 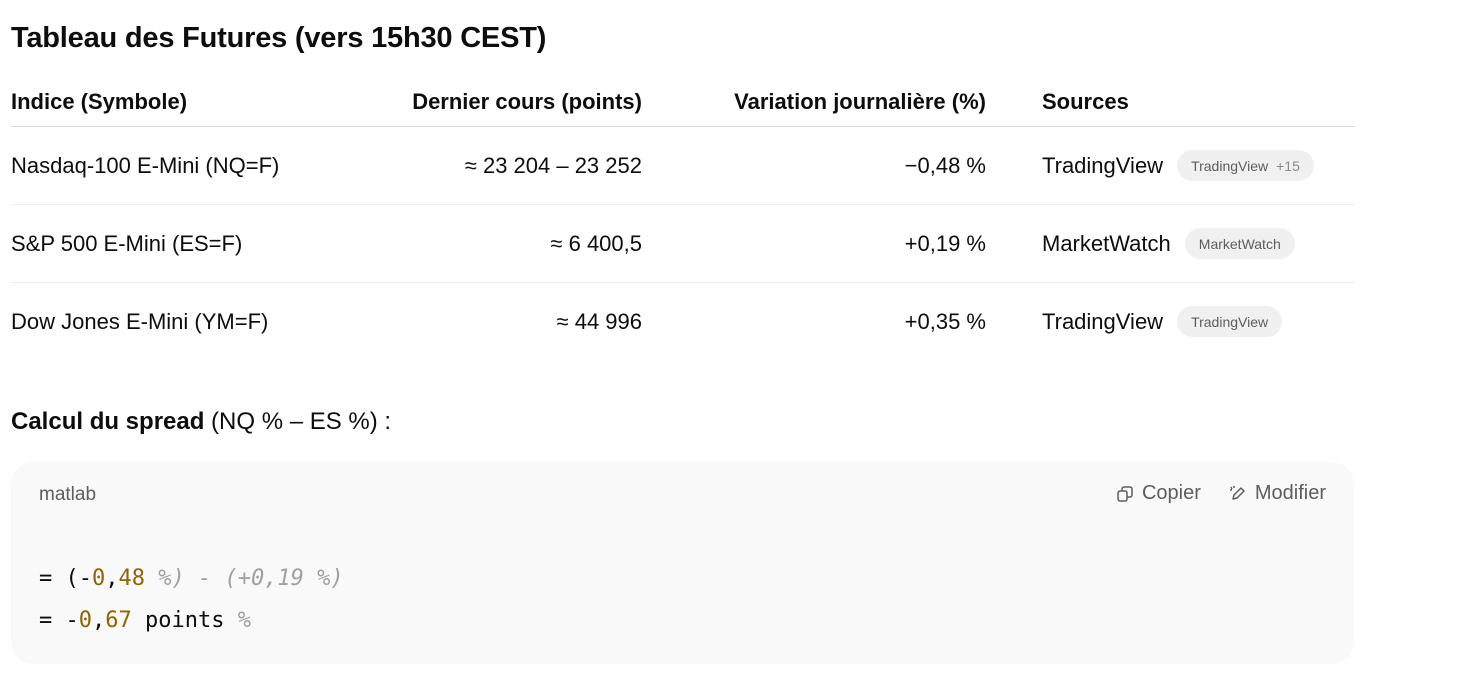 What do you see at coordinates (814, 102) in the screenshot?
I see `header-change: Variation journalière (%)` at bounding box center [814, 102].